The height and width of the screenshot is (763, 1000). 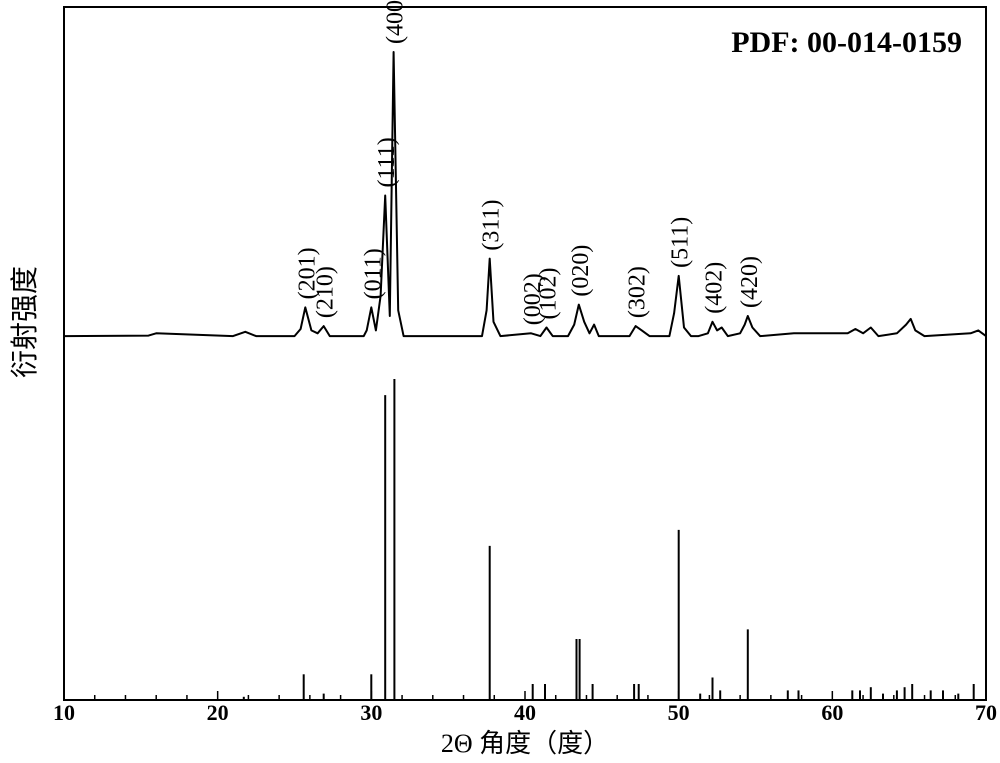 I want to click on x-tick-label: 60, so click(x=832, y=712).